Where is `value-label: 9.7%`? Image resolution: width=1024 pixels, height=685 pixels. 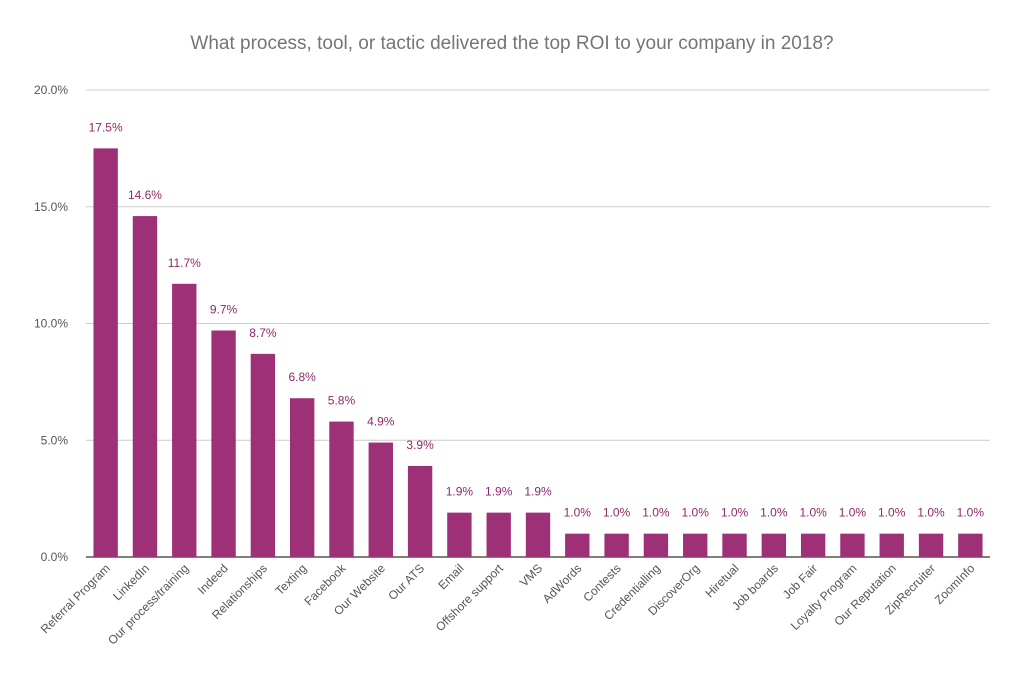 value-label: 9.7% is located at coordinates (224, 310).